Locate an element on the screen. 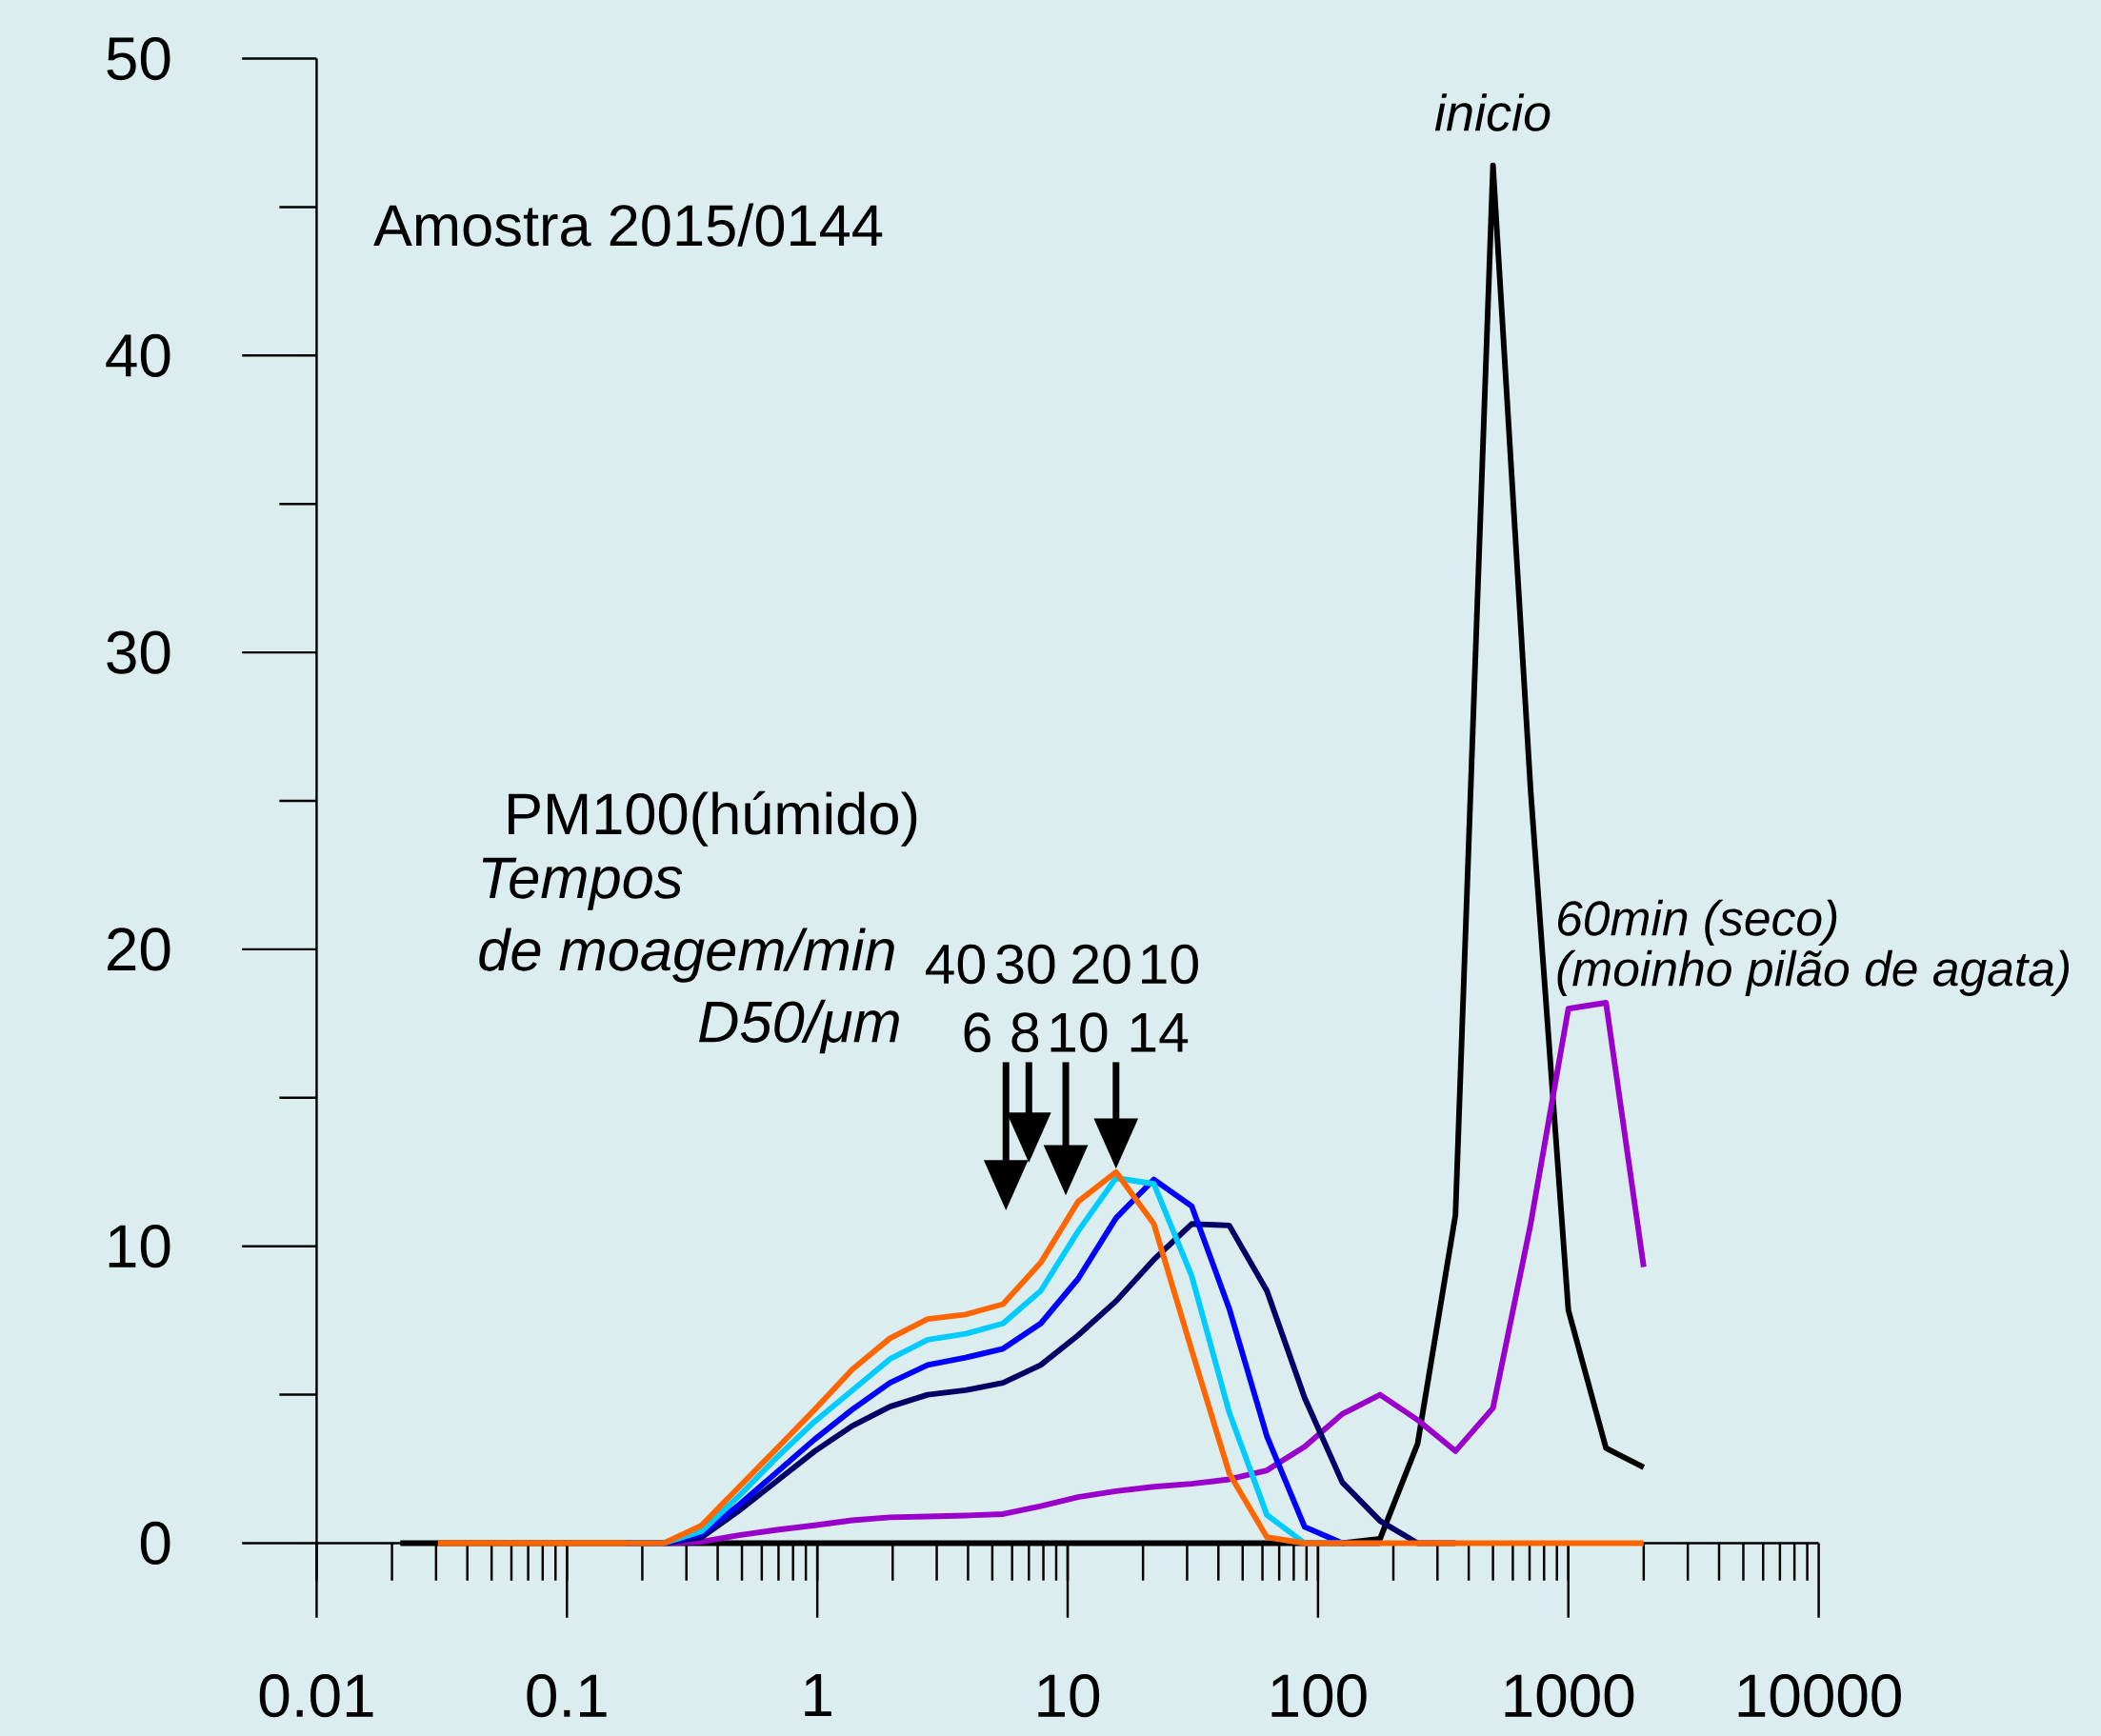 This screenshot has width=2101, height=1736. annotation: 30 is located at coordinates (1025, 964).